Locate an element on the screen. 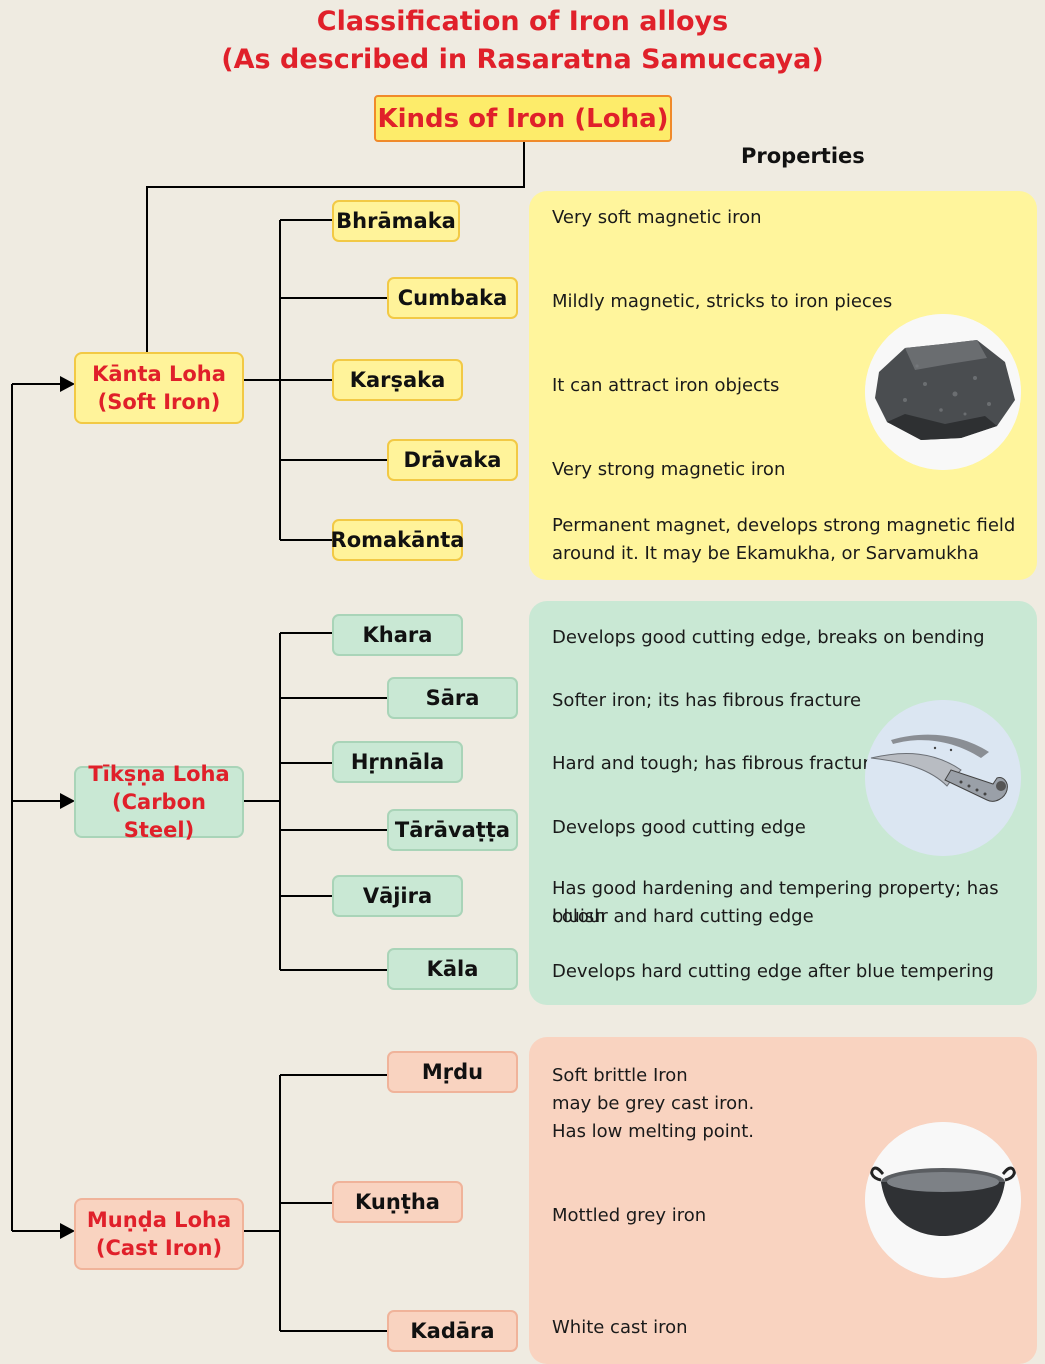  category-subtitle: (Cast Iron) is located at coordinates (159, 1248).